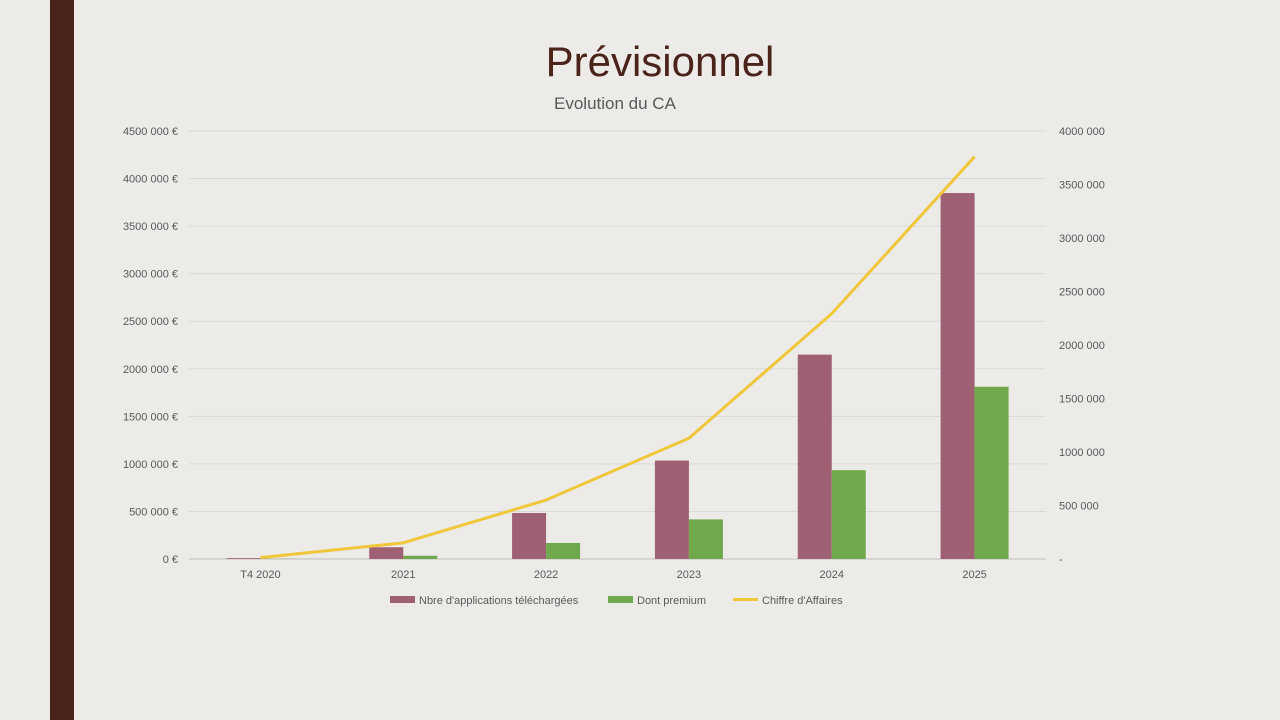 This screenshot has height=720, width=1280. What do you see at coordinates (689, 575) in the screenshot?
I see `x-tick-label: 2023` at bounding box center [689, 575].